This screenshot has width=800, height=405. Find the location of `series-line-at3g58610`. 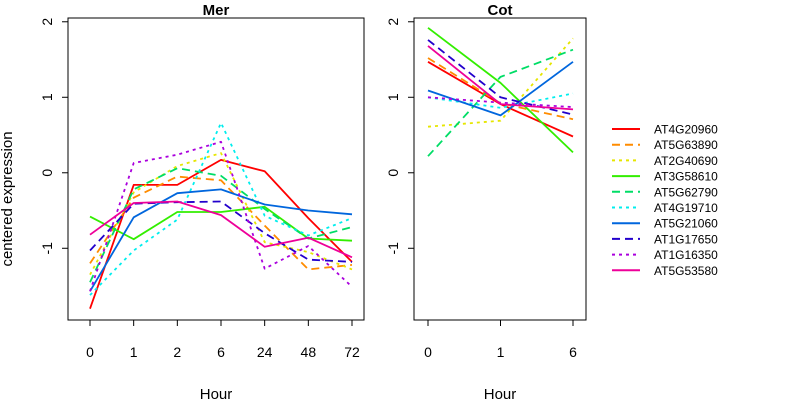

series-line-at3g58610 is located at coordinates (500, 90).